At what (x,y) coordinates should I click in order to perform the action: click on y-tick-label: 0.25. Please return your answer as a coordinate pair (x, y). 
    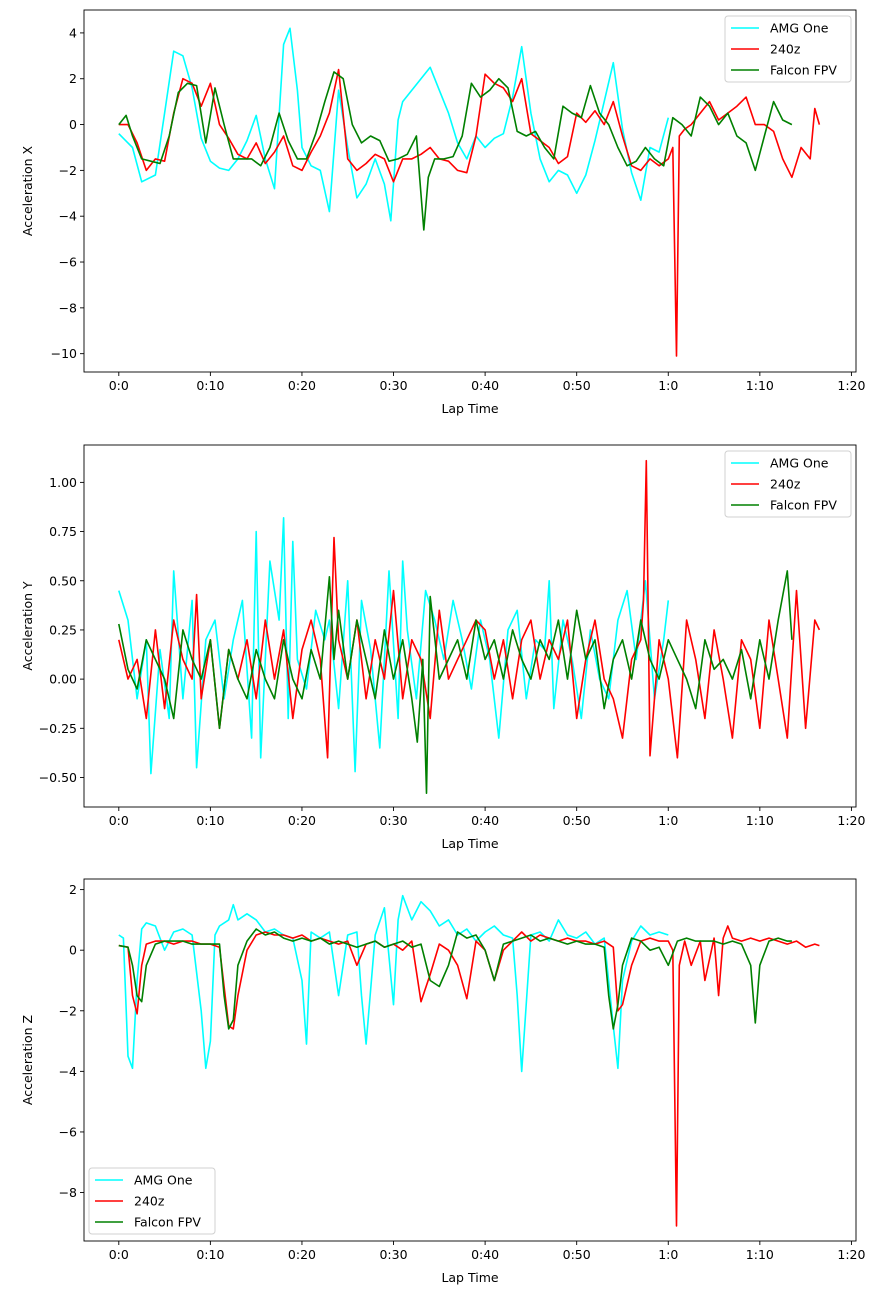
    Looking at the image, I should click on (63, 629).